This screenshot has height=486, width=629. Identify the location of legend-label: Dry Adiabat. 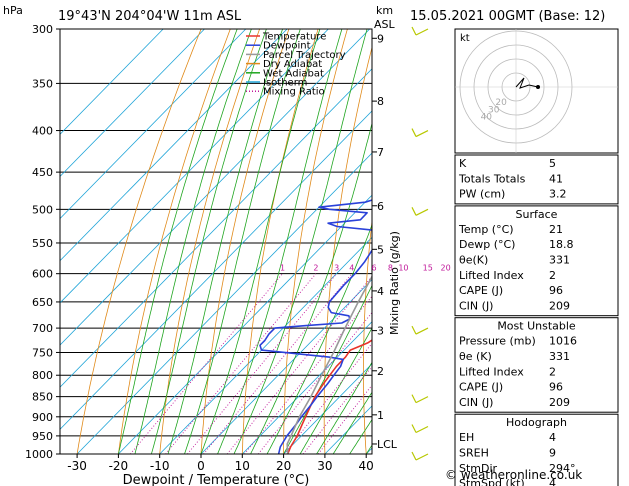
(292, 64).